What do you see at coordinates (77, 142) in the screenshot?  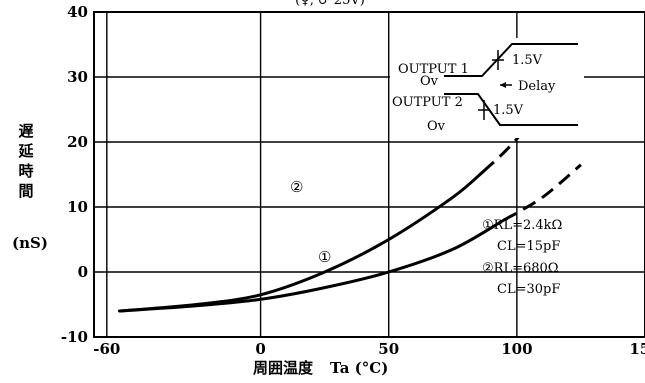 I see `y-tick-label: 20` at bounding box center [77, 142].